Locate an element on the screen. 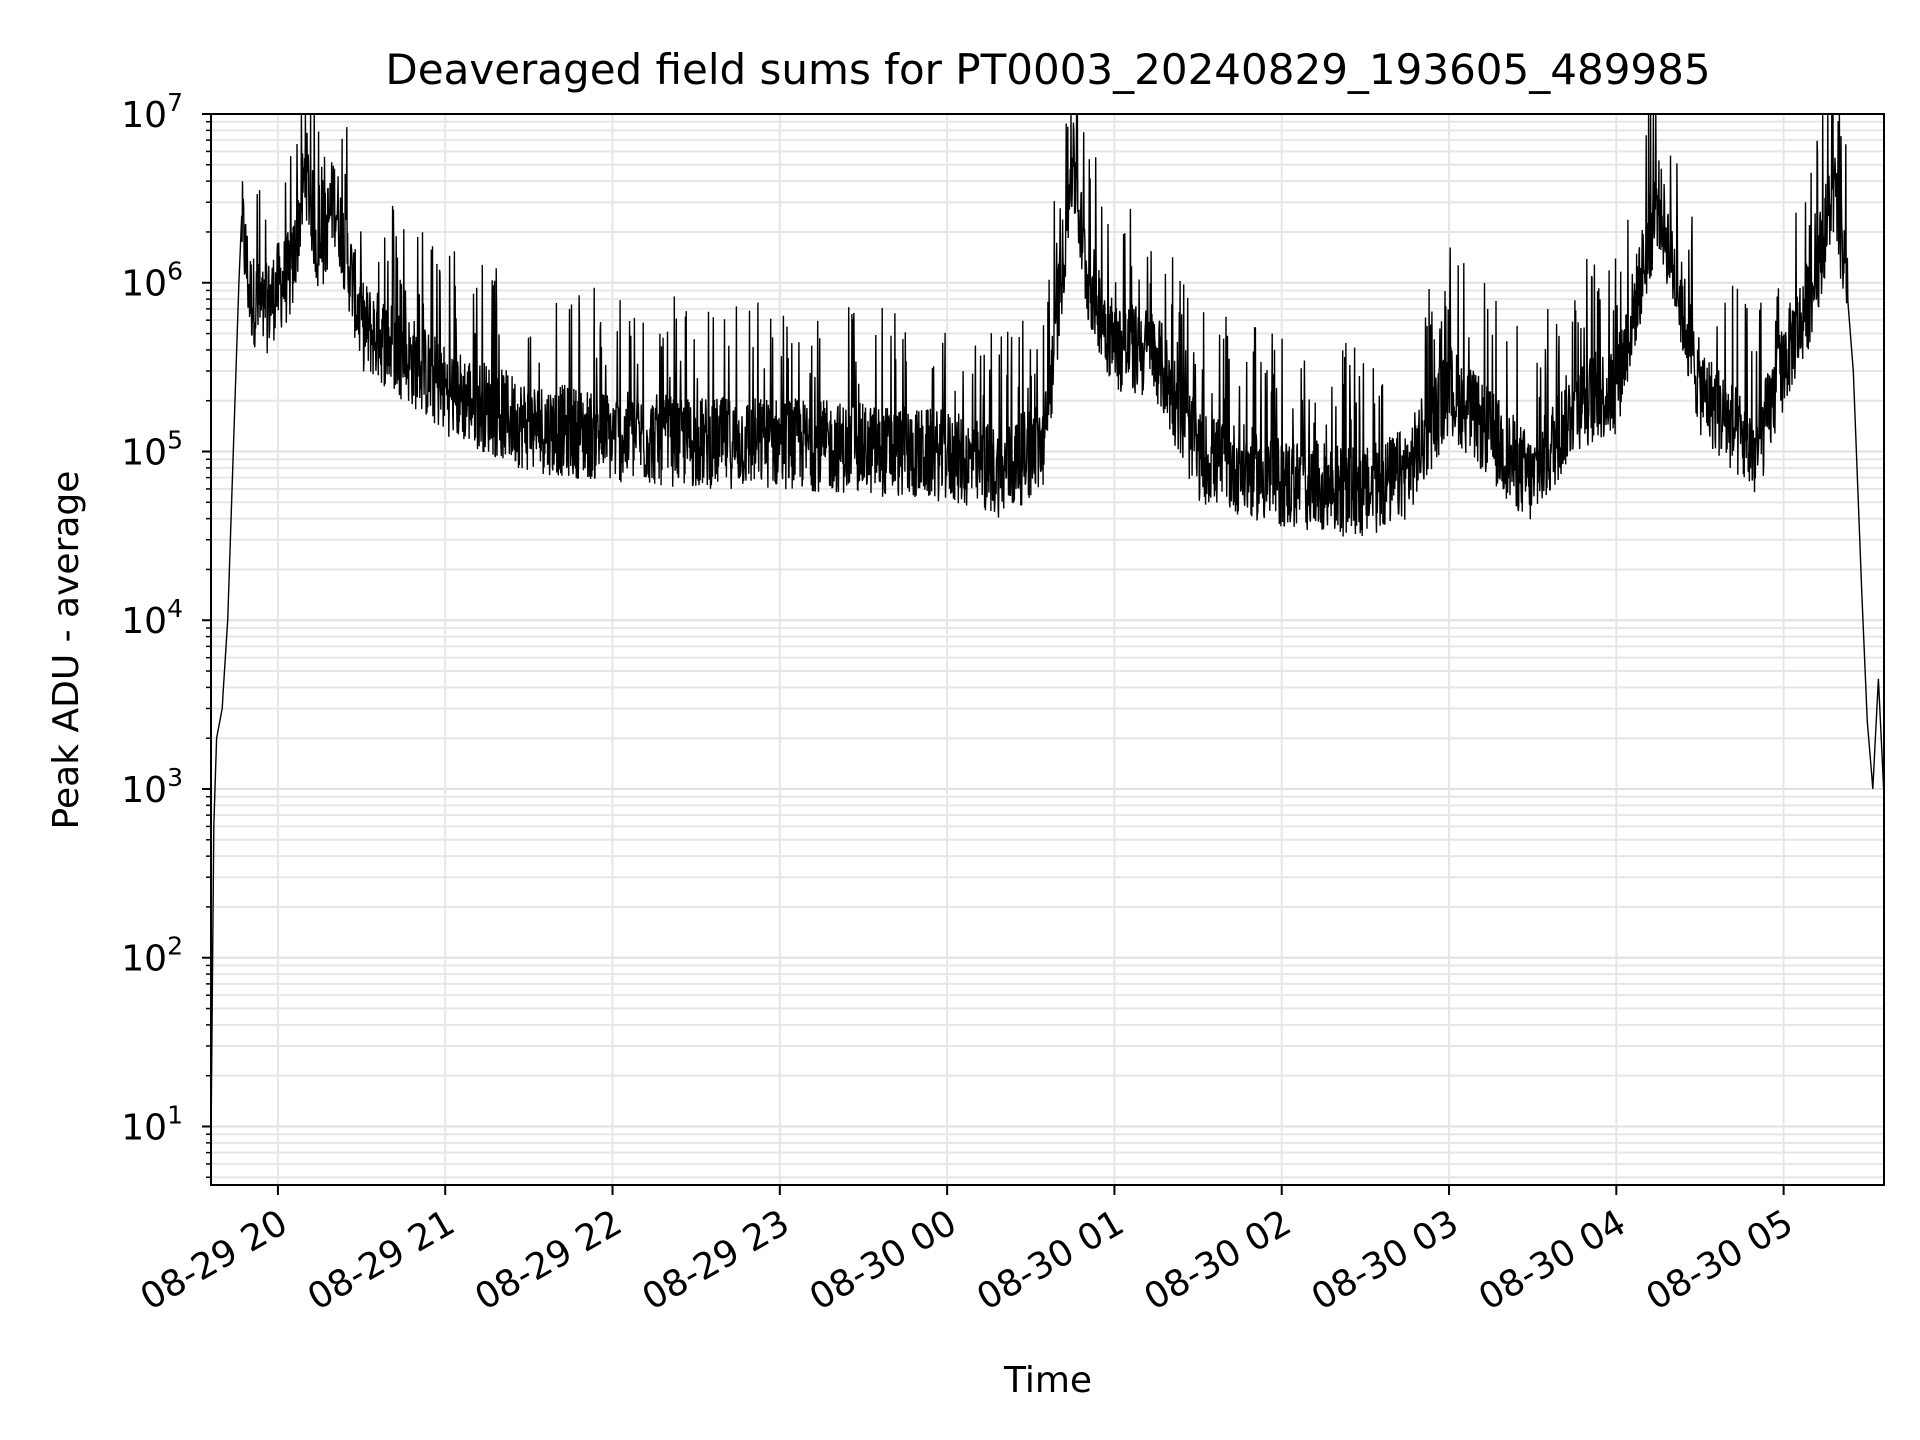 The height and width of the screenshot is (1440, 1920). x-axis-label: Time is located at coordinates (1047, 1380).